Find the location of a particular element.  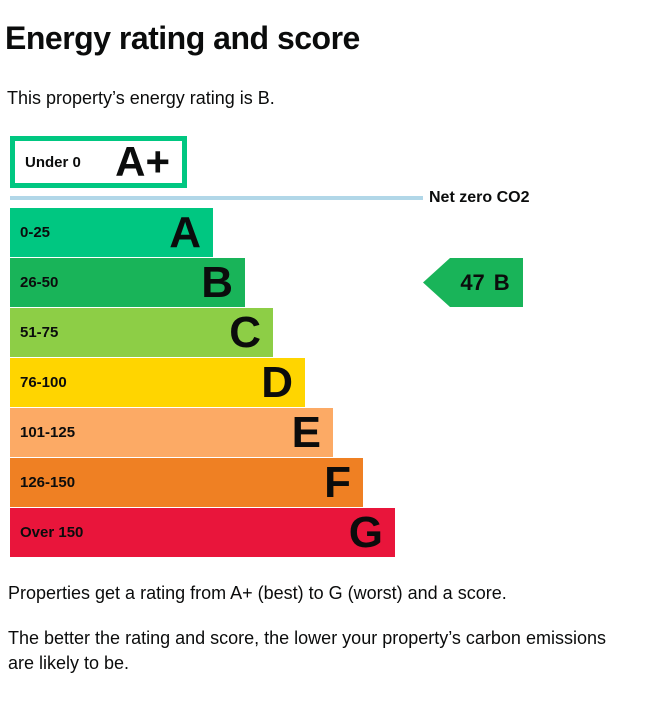

band-range-label: 126-150 is located at coordinates (48, 482).